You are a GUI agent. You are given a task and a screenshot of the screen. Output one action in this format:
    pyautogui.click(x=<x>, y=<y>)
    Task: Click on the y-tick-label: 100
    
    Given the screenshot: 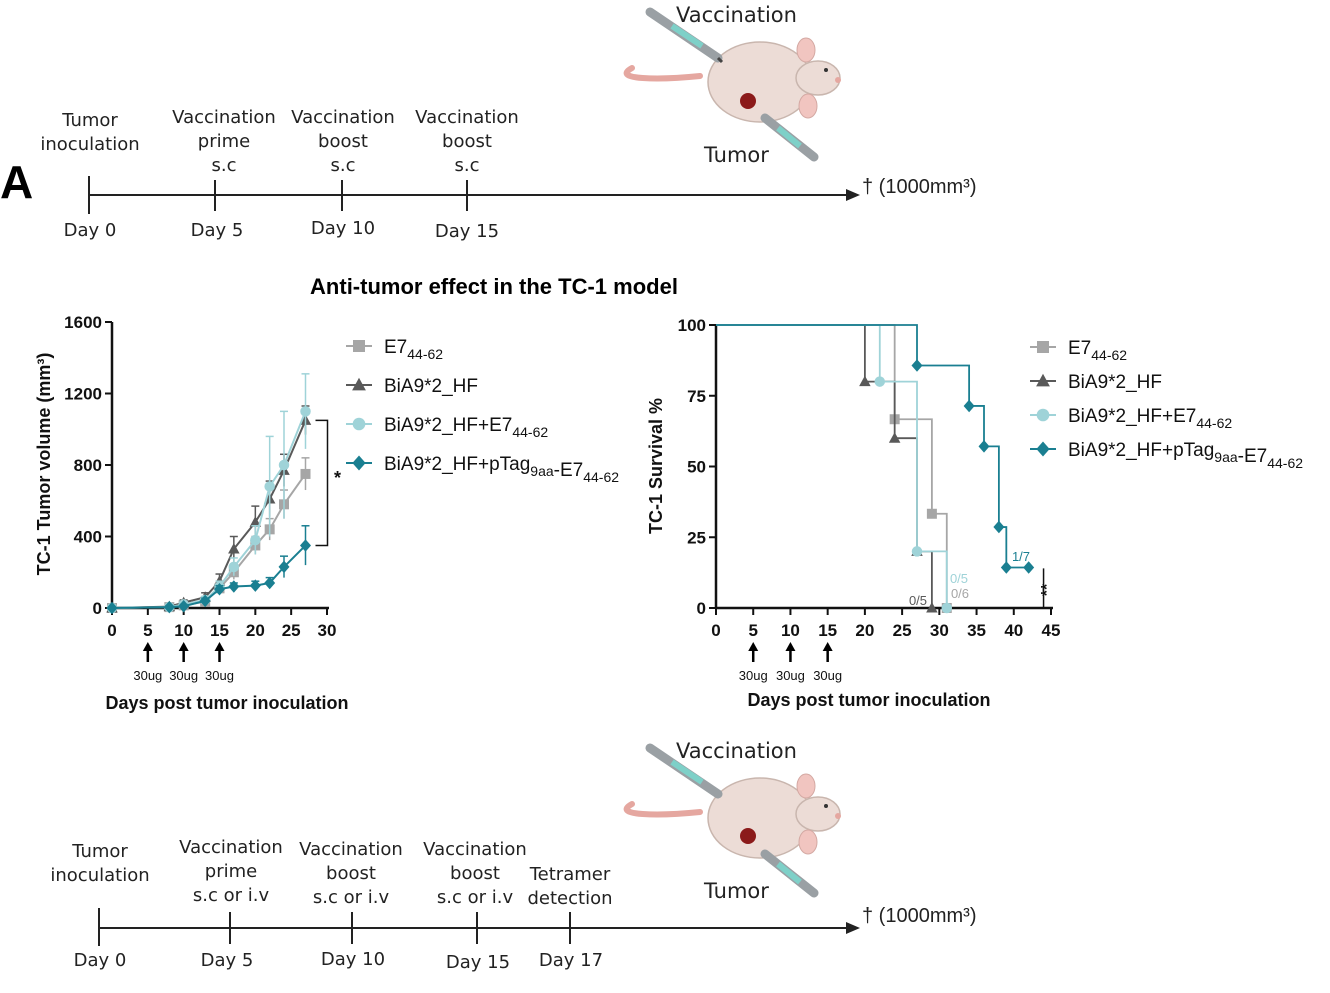 What is the action you would take?
    pyautogui.click(x=692, y=325)
    